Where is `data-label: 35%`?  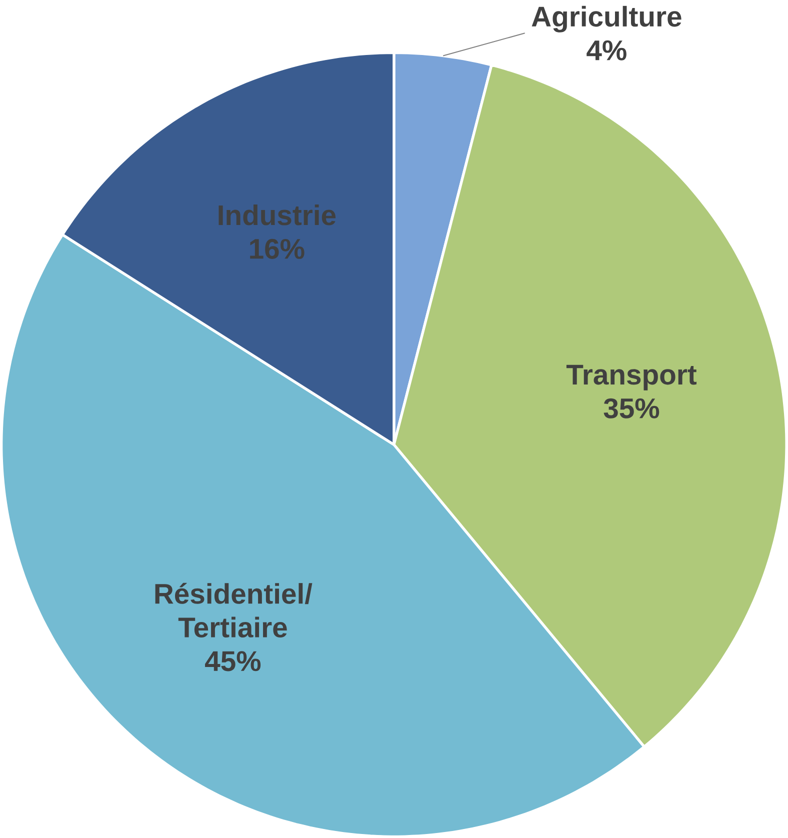
data-label: 35% is located at coordinates (632, 408).